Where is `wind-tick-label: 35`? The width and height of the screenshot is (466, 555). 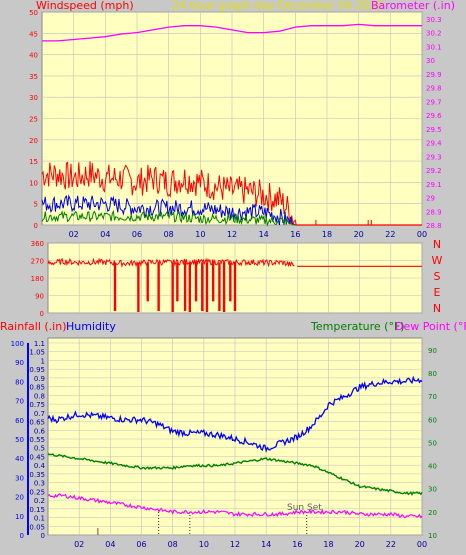
wind-tick-label: 35 is located at coordinates (33, 77).